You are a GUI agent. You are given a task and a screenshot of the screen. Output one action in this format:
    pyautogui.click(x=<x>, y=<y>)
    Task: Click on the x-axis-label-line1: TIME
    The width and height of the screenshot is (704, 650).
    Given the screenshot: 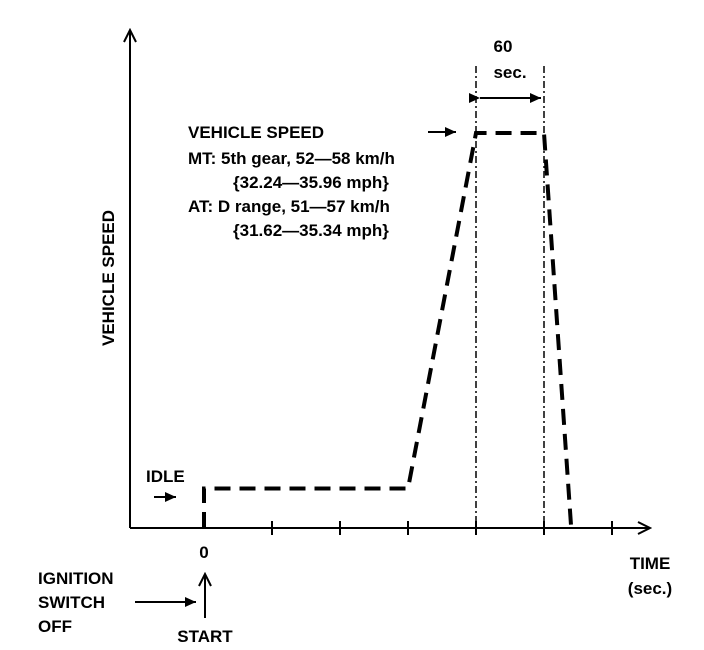 What is the action you would take?
    pyautogui.click(x=650, y=563)
    